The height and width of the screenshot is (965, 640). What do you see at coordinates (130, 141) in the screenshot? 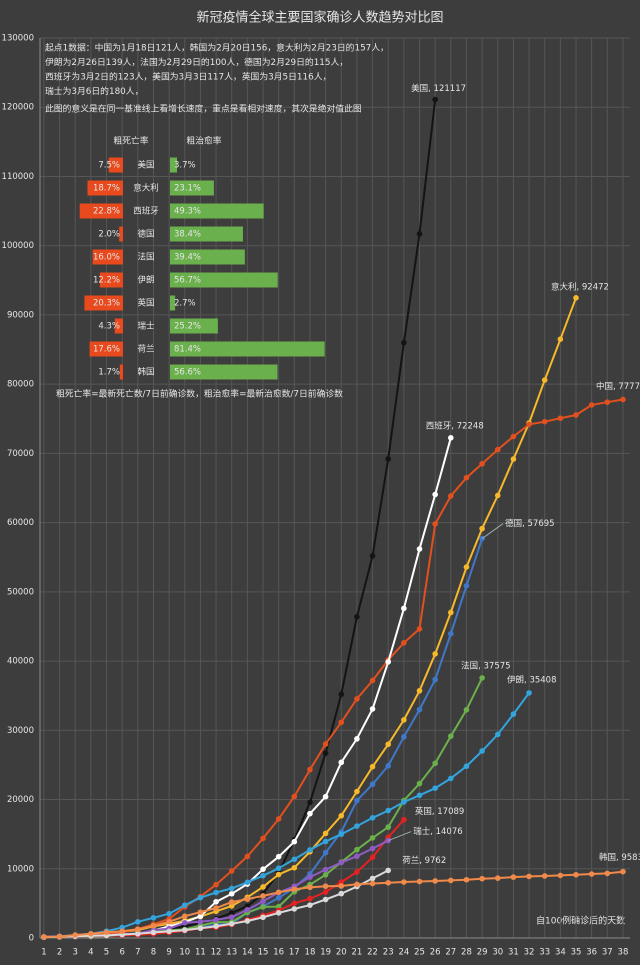
I see `inset-header: 粗死亡率` at bounding box center [130, 141].